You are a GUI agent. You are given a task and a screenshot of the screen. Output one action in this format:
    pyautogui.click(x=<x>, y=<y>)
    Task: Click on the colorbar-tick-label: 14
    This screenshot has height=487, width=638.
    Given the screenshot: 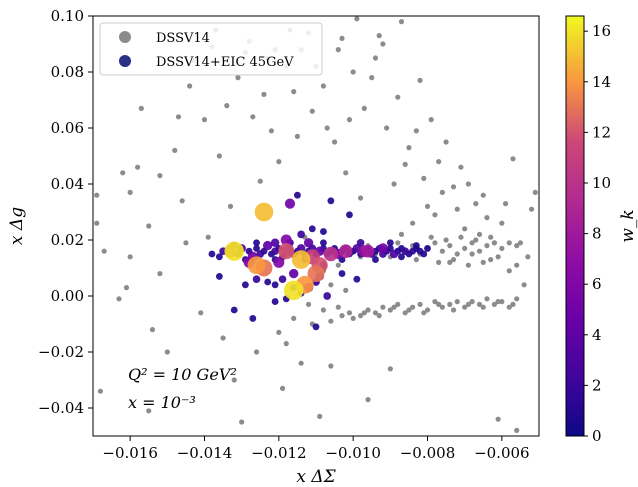 What is the action you would take?
    pyautogui.click(x=601, y=82)
    